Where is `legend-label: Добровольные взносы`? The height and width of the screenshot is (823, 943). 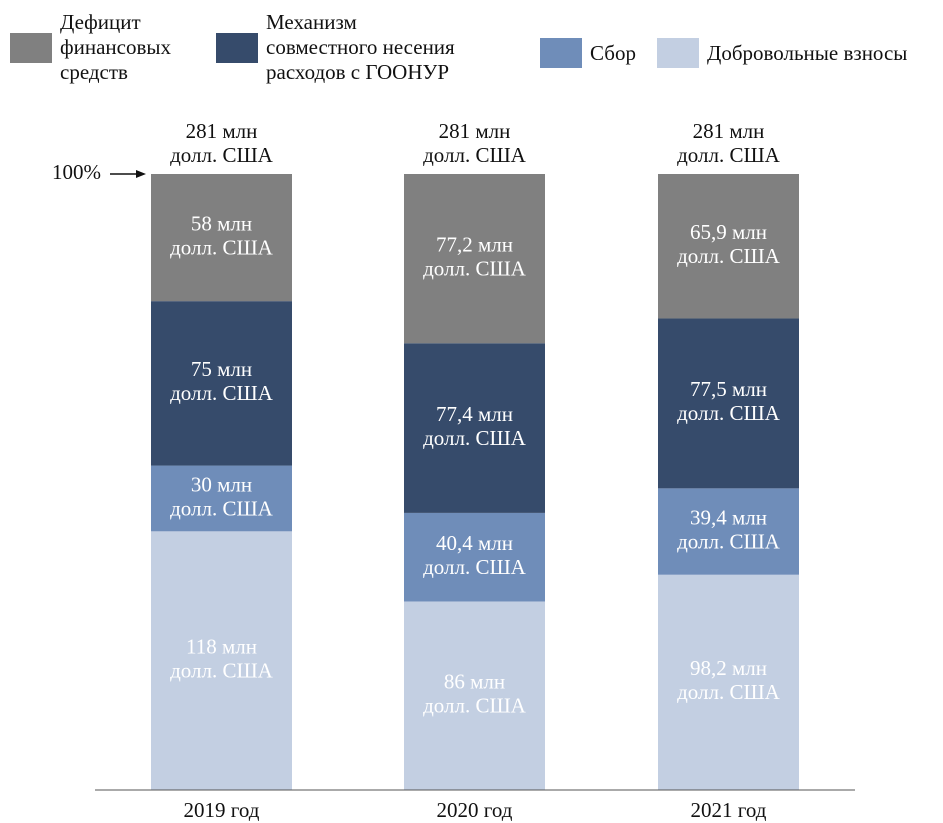 legend-label: Добровольные взносы is located at coordinates (807, 52).